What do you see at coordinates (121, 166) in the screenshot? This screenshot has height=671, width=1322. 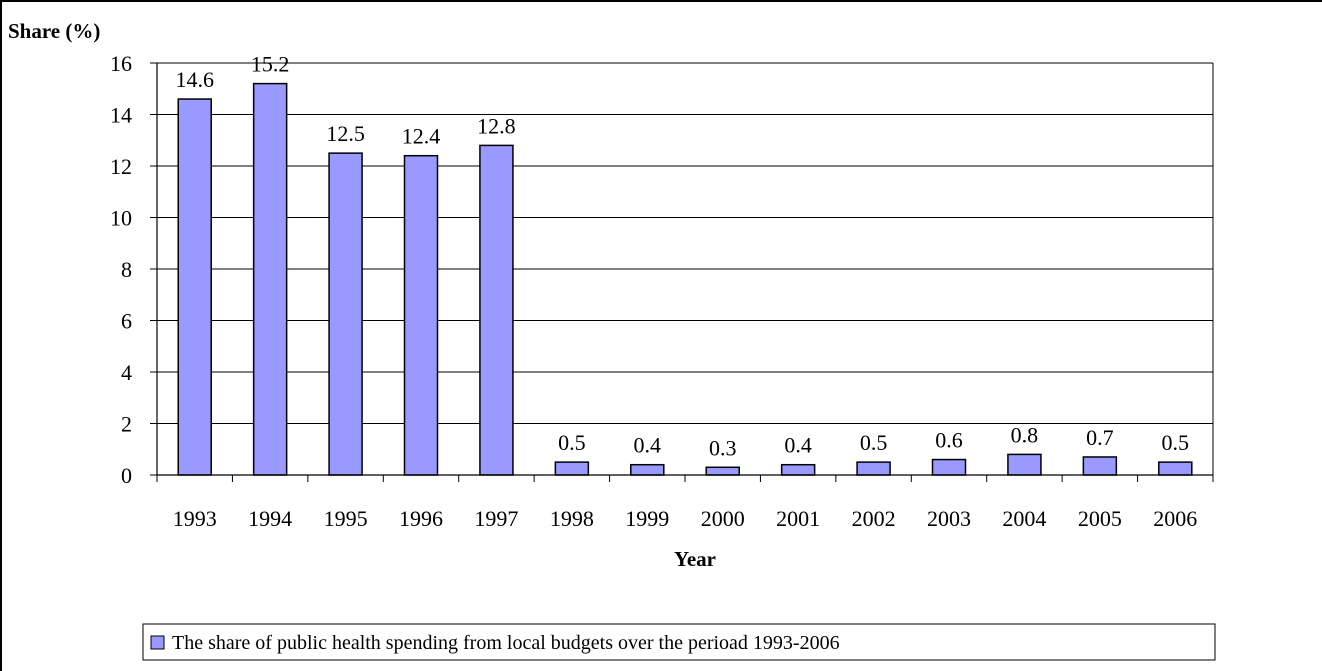 I see `y-tick-label: 12` at bounding box center [121, 166].